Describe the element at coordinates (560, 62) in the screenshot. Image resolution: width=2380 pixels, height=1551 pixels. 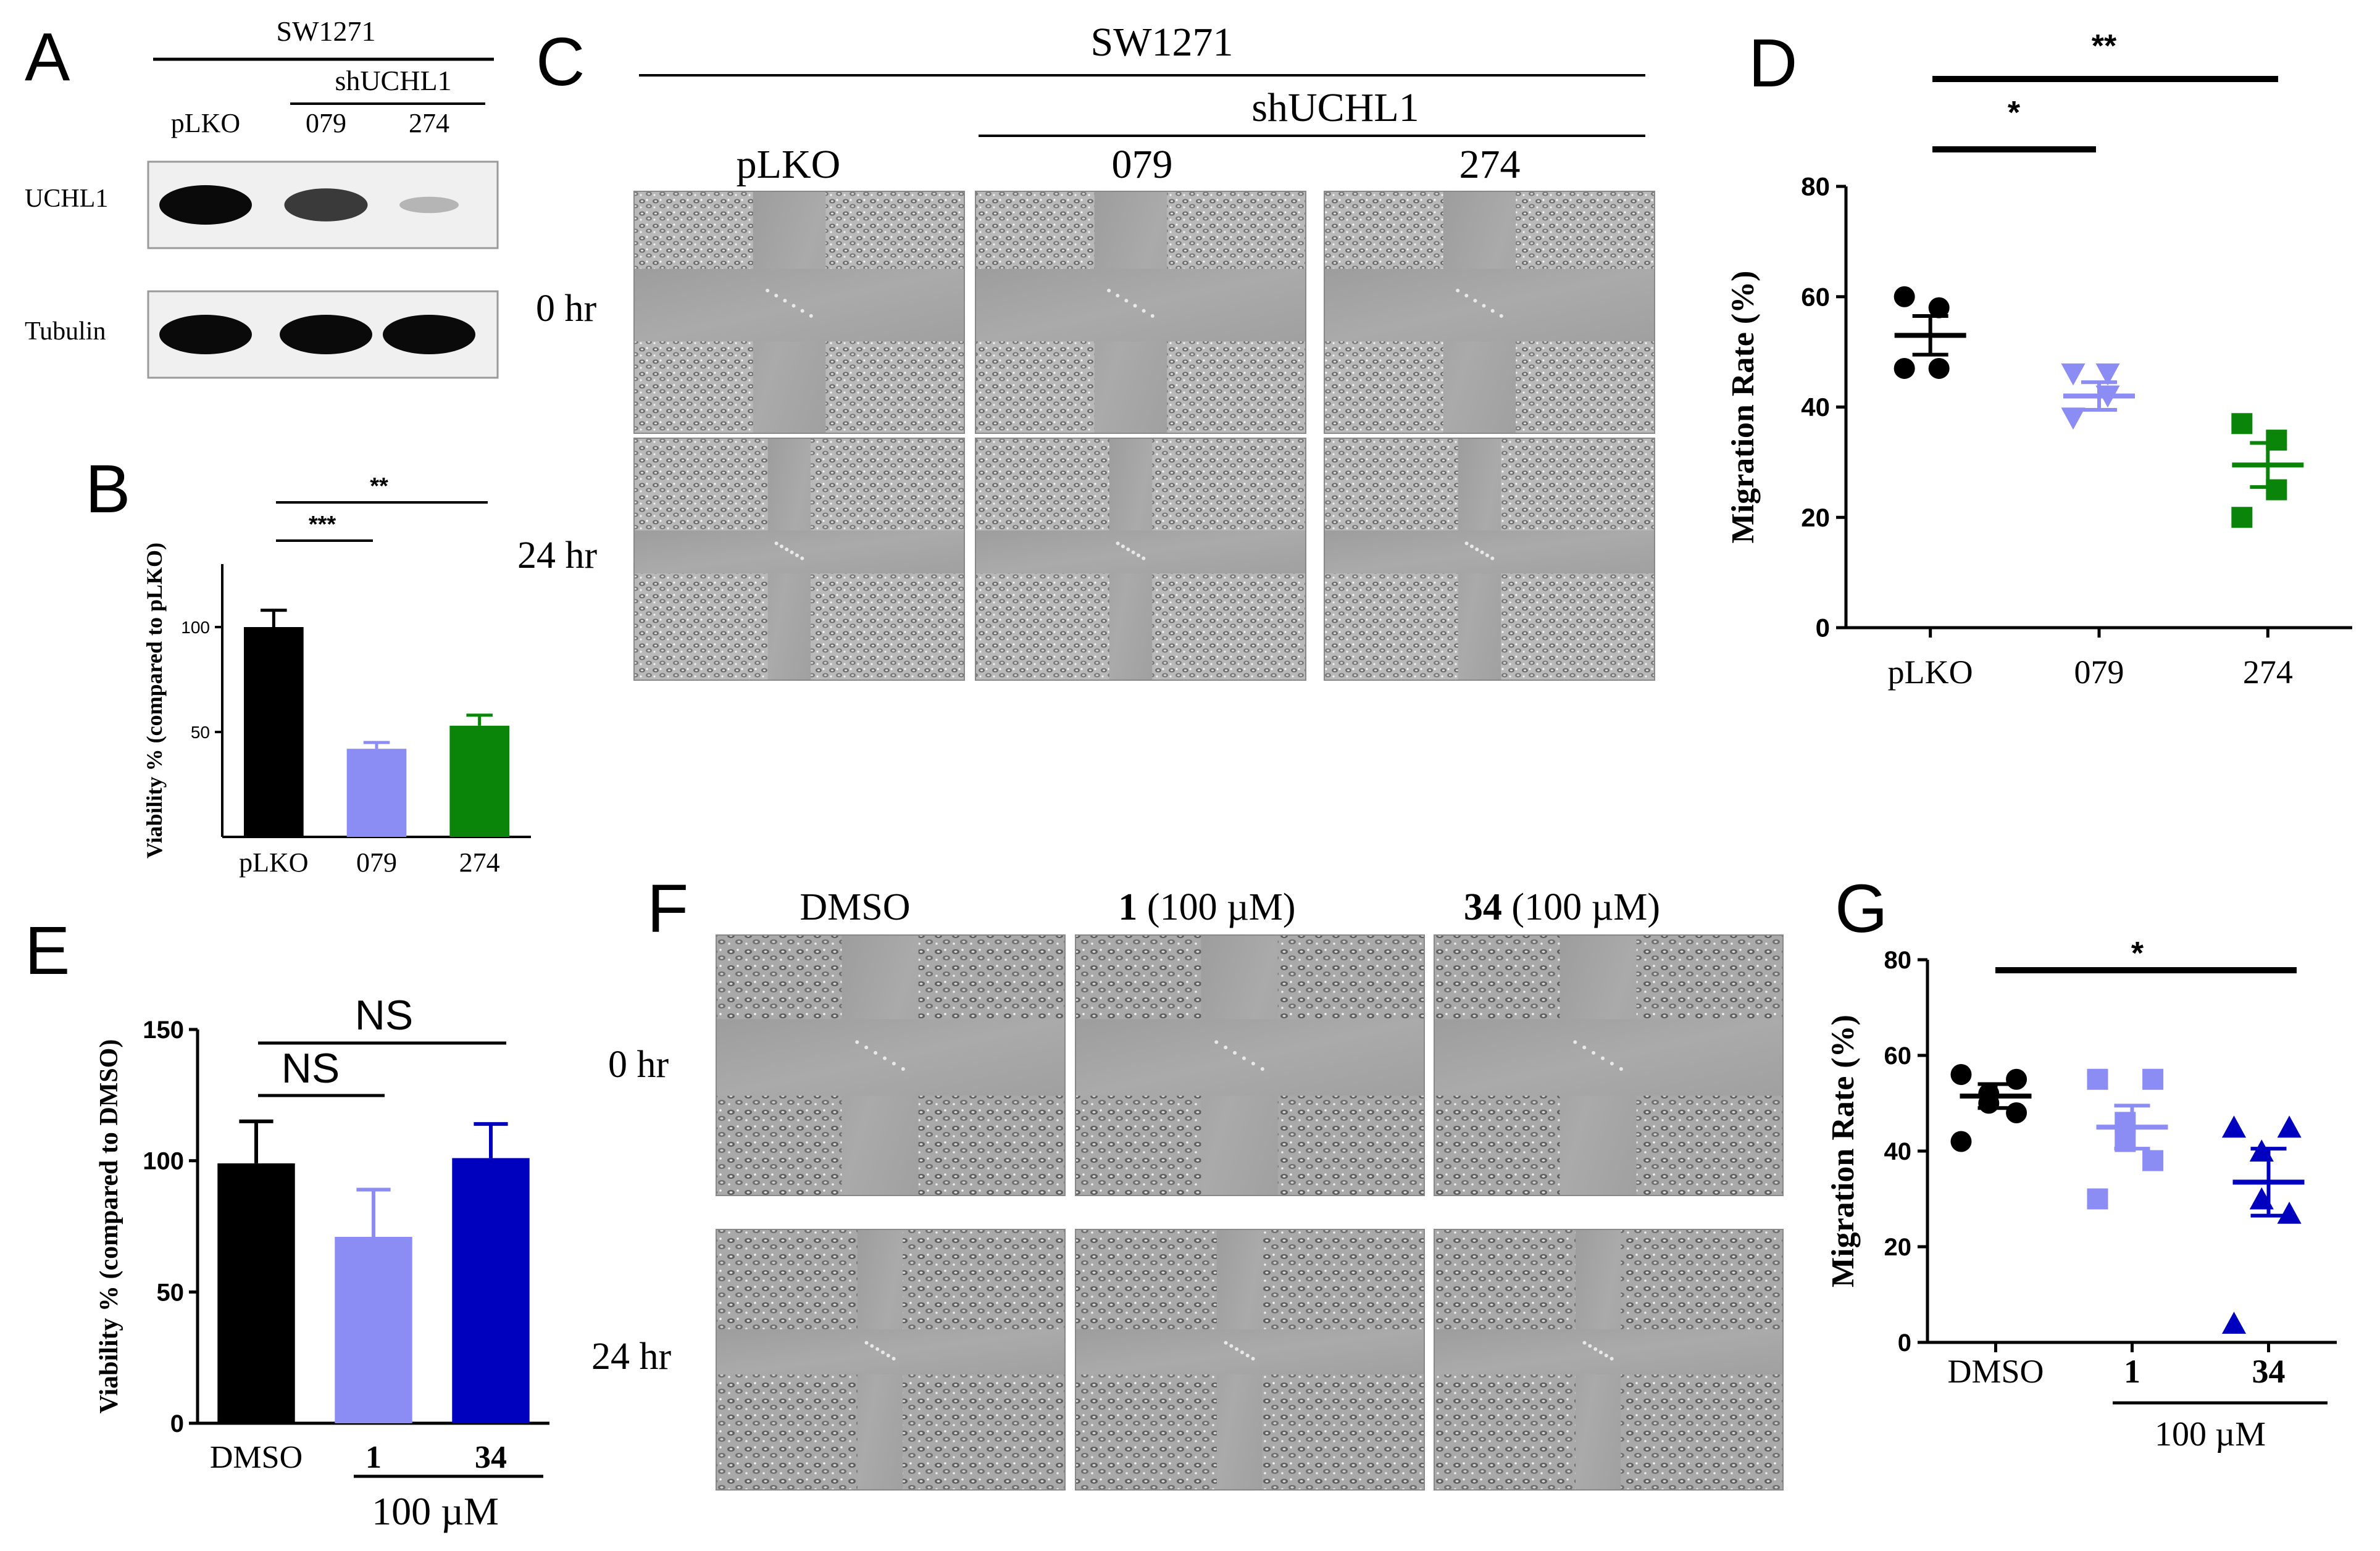
I see `panel-c-letter: C` at that location.